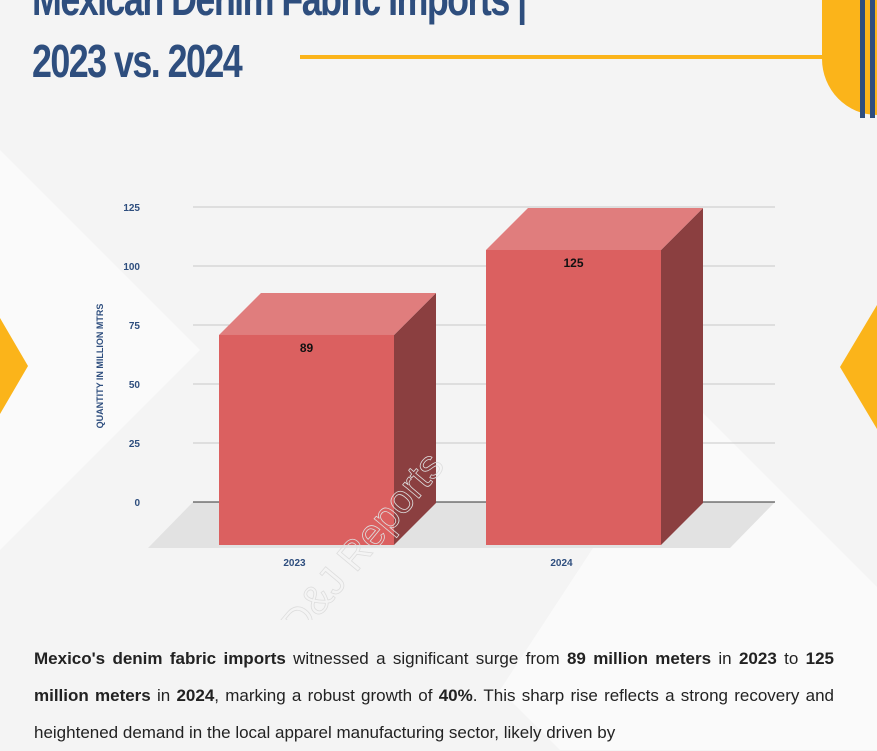 The width and height of the screenshot is (877, 751). Describe the element at coordinates (135, 326) in the screenshot. I see `y-tick-label: 75` at that location.